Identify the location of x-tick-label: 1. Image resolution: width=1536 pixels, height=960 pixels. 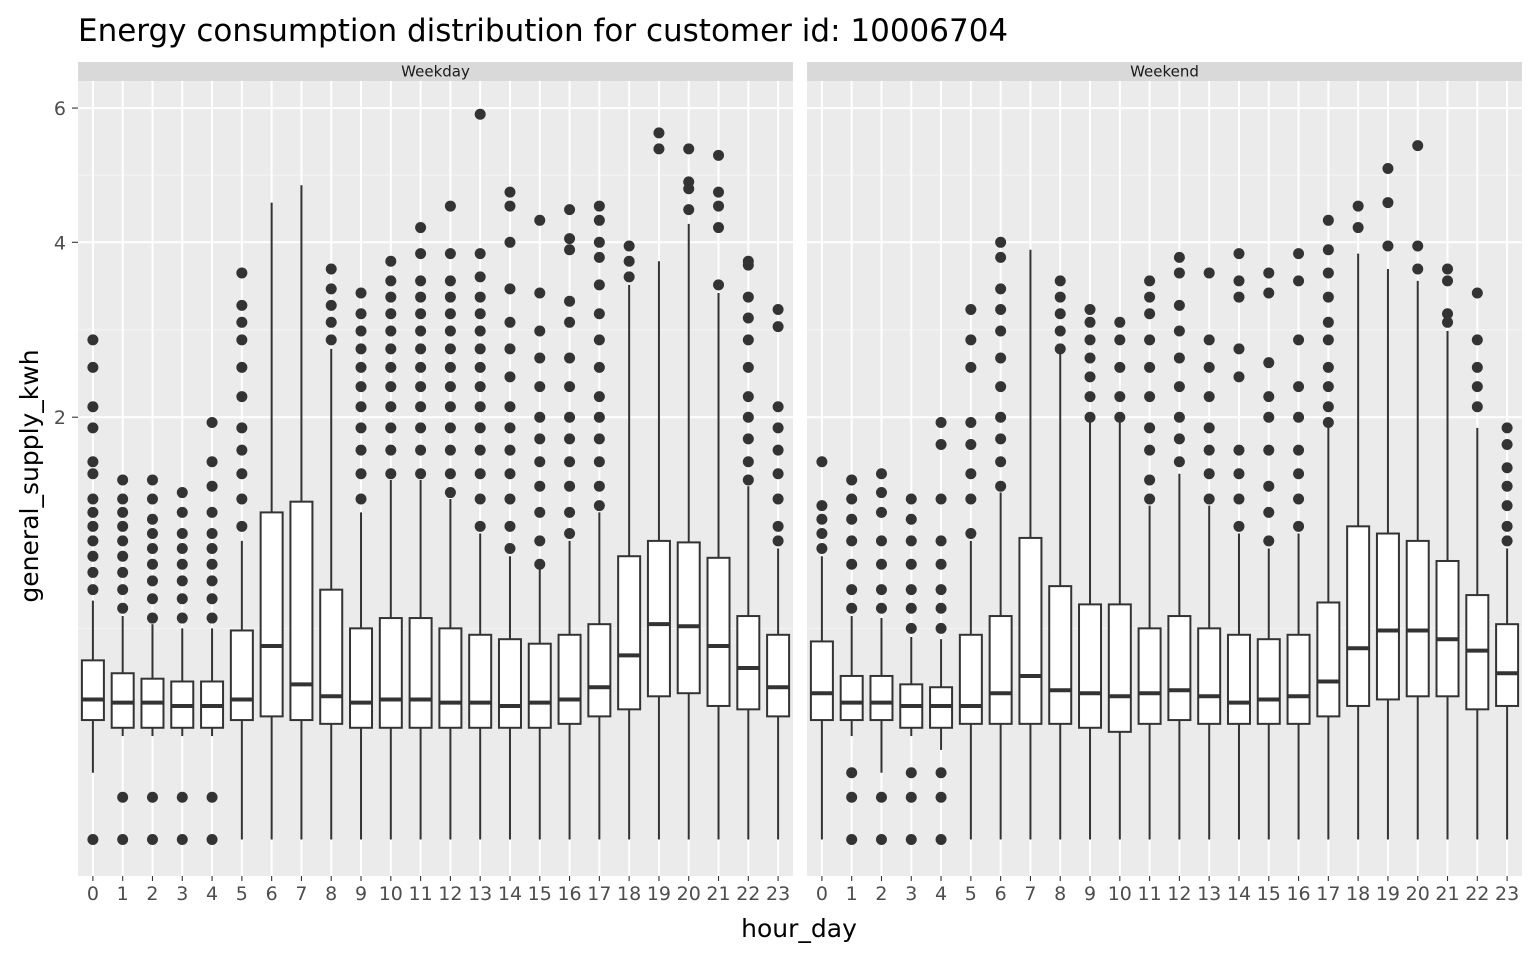
(123, 894).